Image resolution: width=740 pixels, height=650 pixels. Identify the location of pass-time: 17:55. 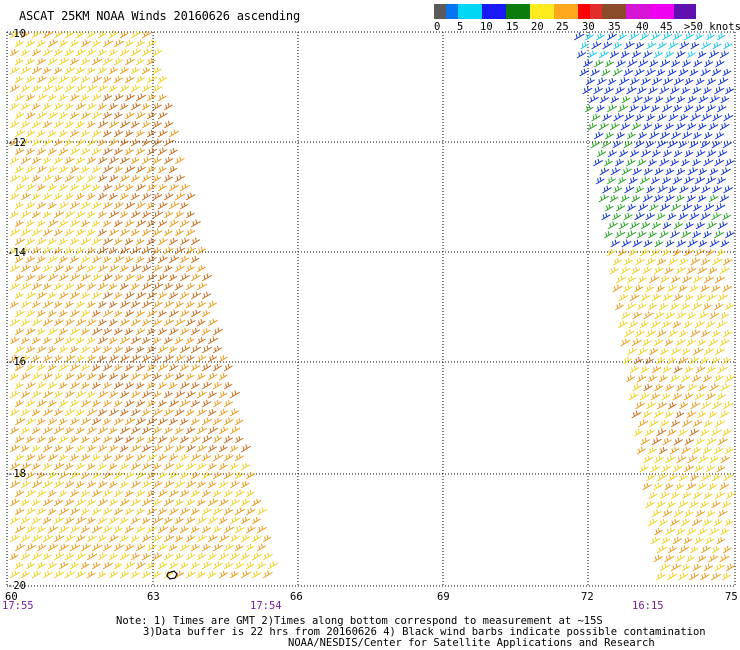
(18, 606).